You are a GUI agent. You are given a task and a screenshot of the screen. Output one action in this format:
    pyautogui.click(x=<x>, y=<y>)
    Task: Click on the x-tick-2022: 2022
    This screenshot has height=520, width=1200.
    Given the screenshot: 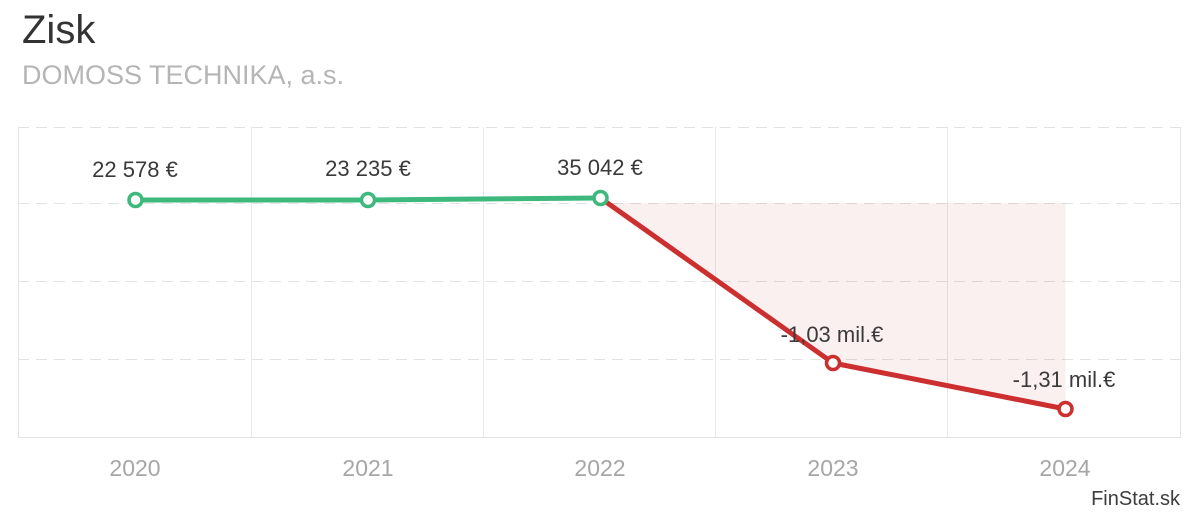 What is the action you would take?
    pyautogui.click(x=600, y=468)
    